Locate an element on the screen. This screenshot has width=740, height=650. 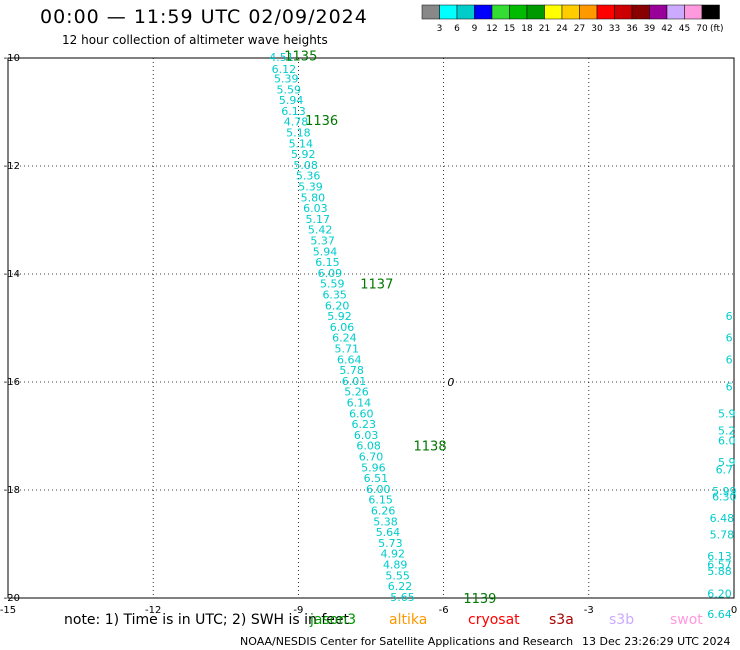
wave-height-value: 5.37 is located at coordinates (322, 241).